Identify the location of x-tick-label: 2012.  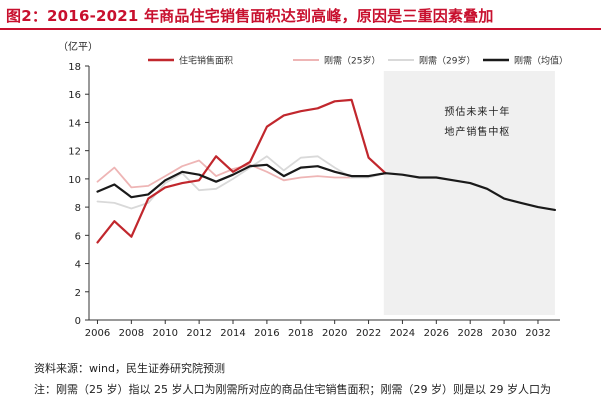
(198, 333).